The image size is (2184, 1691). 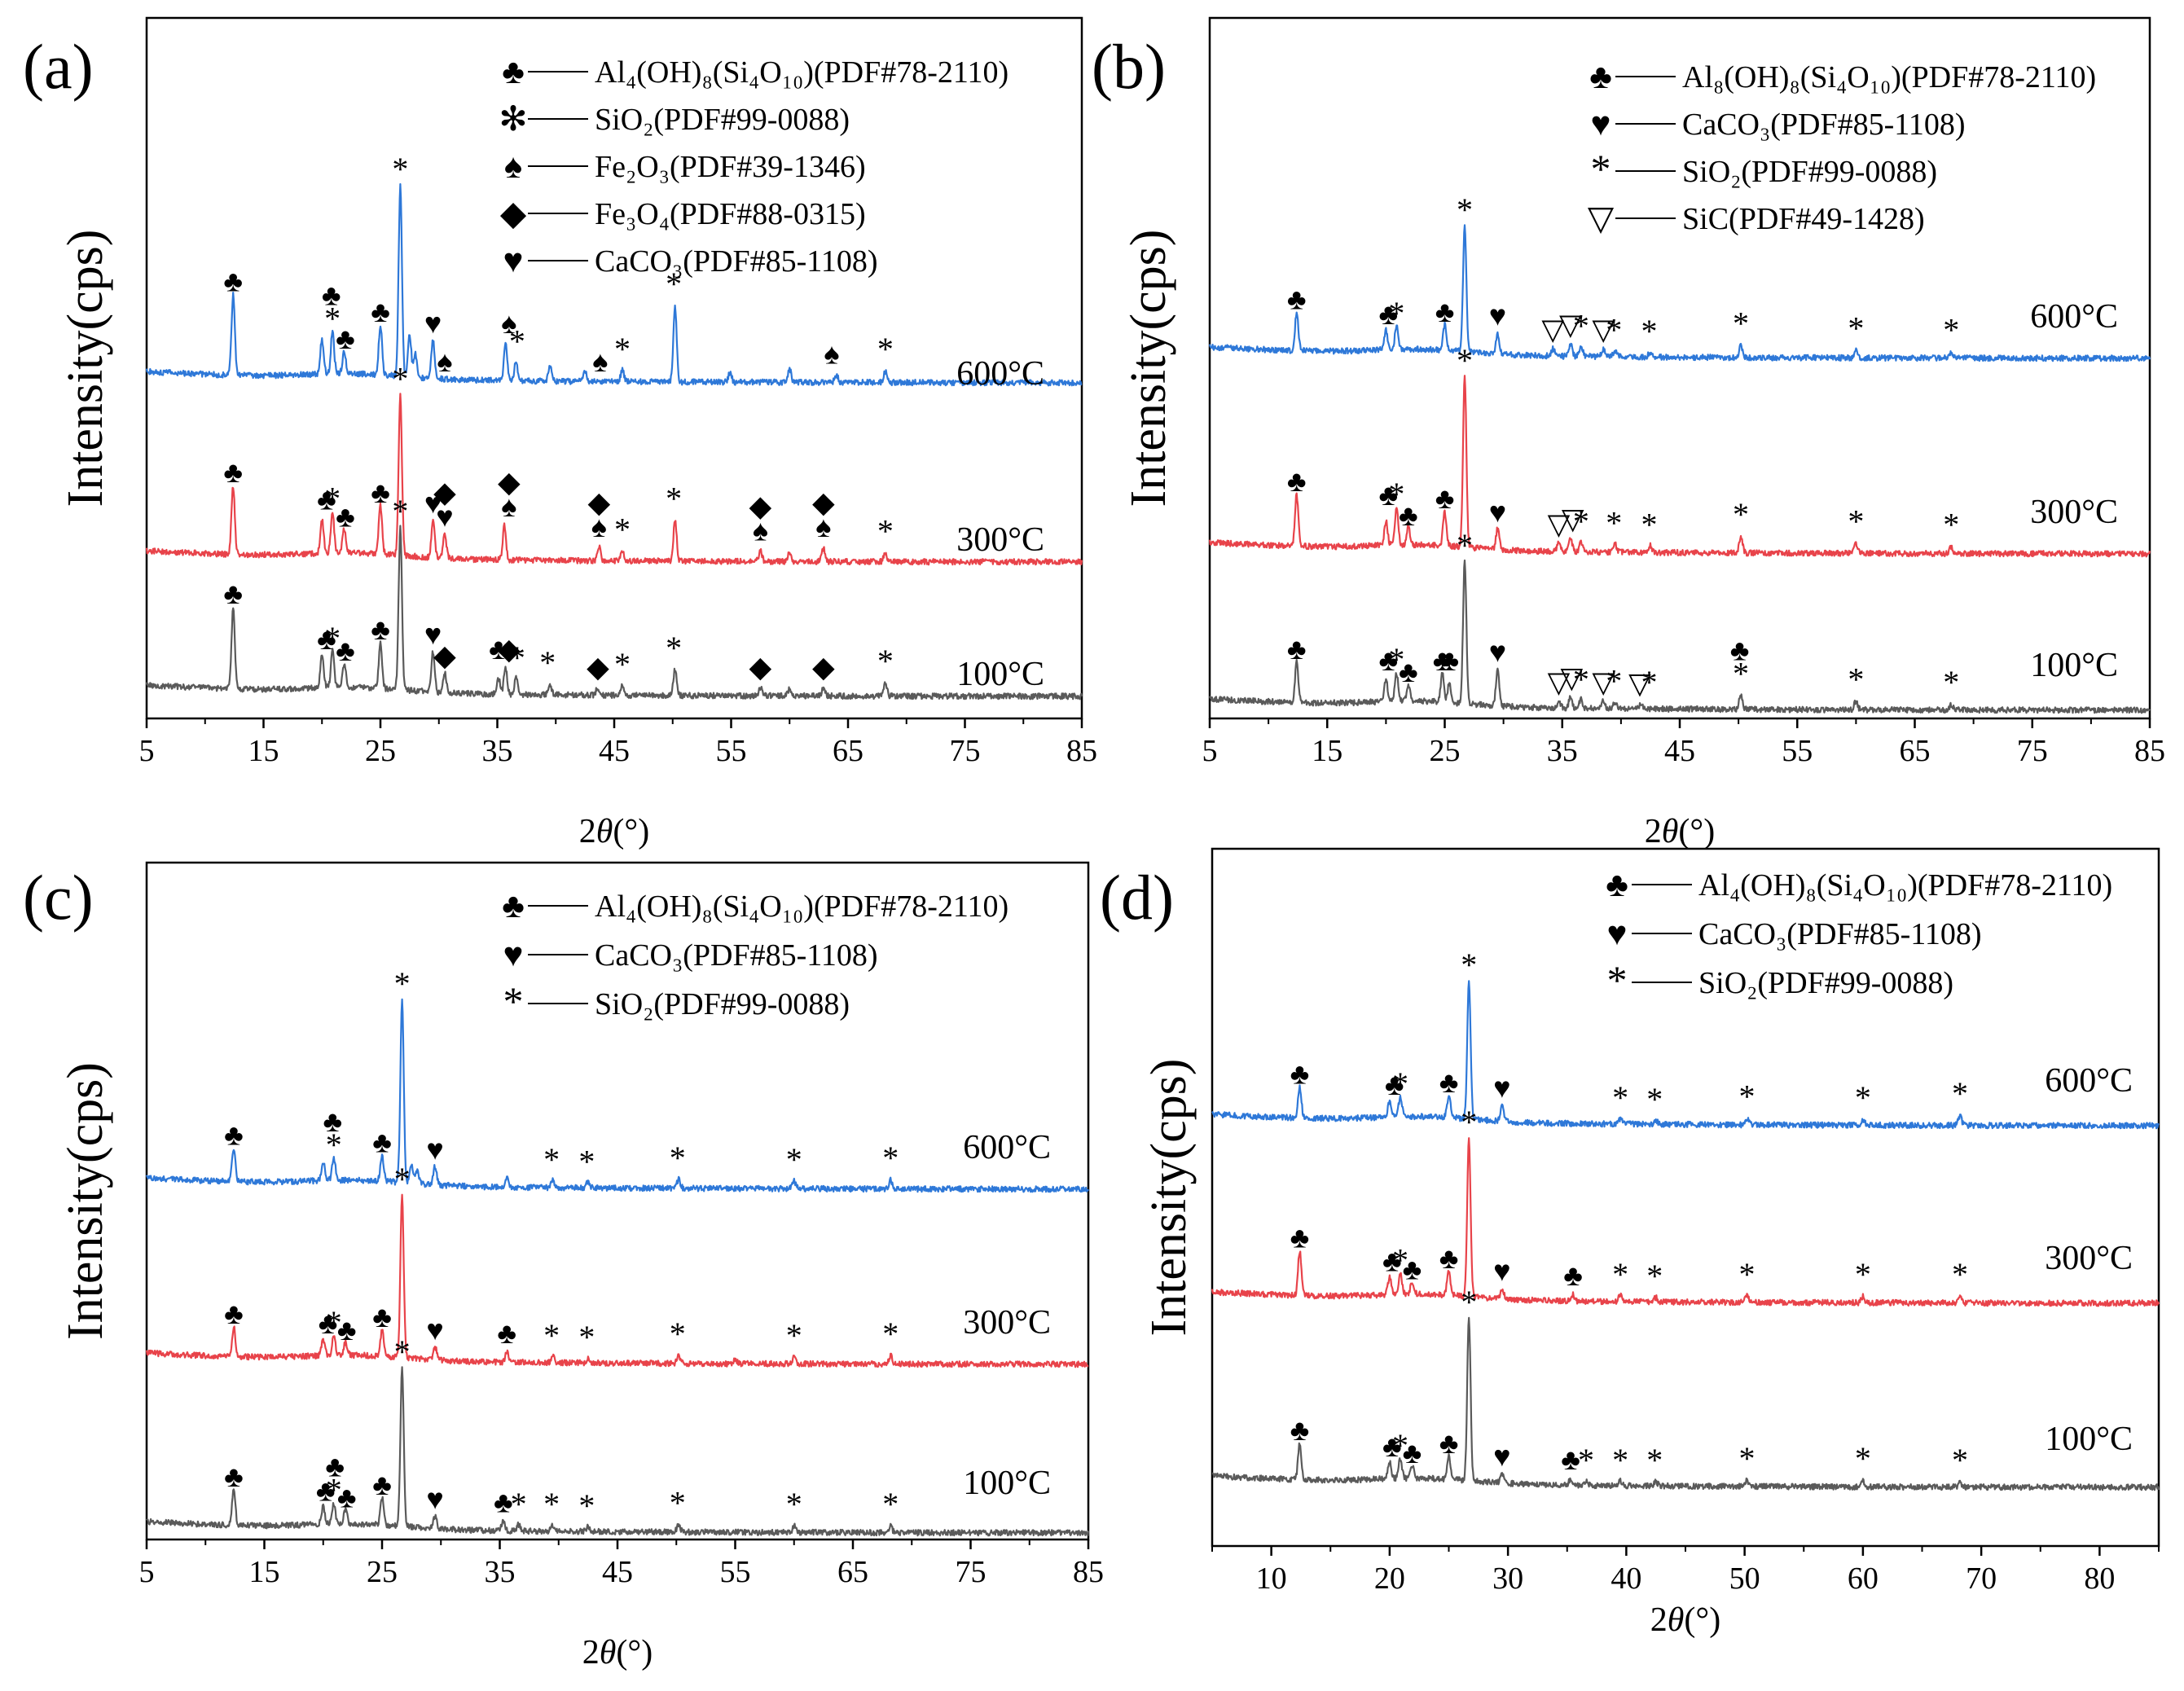 I want to click on legend-entry: ◆ Fe₃O₄(PDF#88-0315), so click(x=683, y=214).